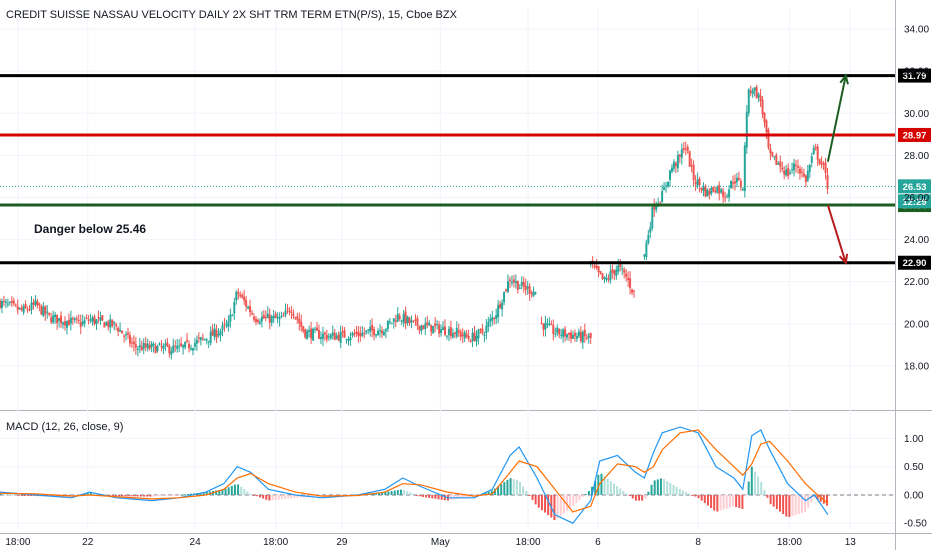  What do you see at coordinates (915, 263) in the screenshot?
I see `level-badge-label: 22.90` at bounding box center [915, 263].